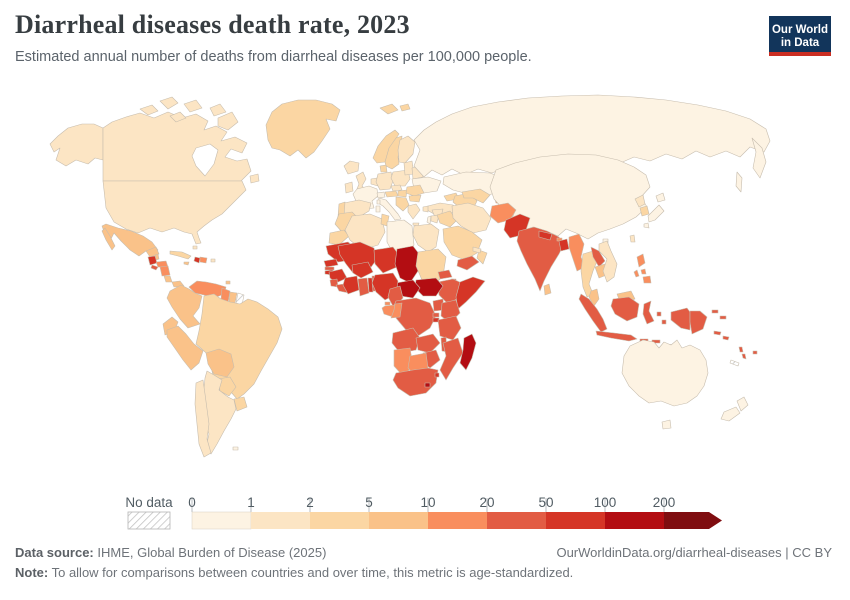 The width and height of the screenshot is (850, 600). I want to click on country-fiji, so click(755, 352).